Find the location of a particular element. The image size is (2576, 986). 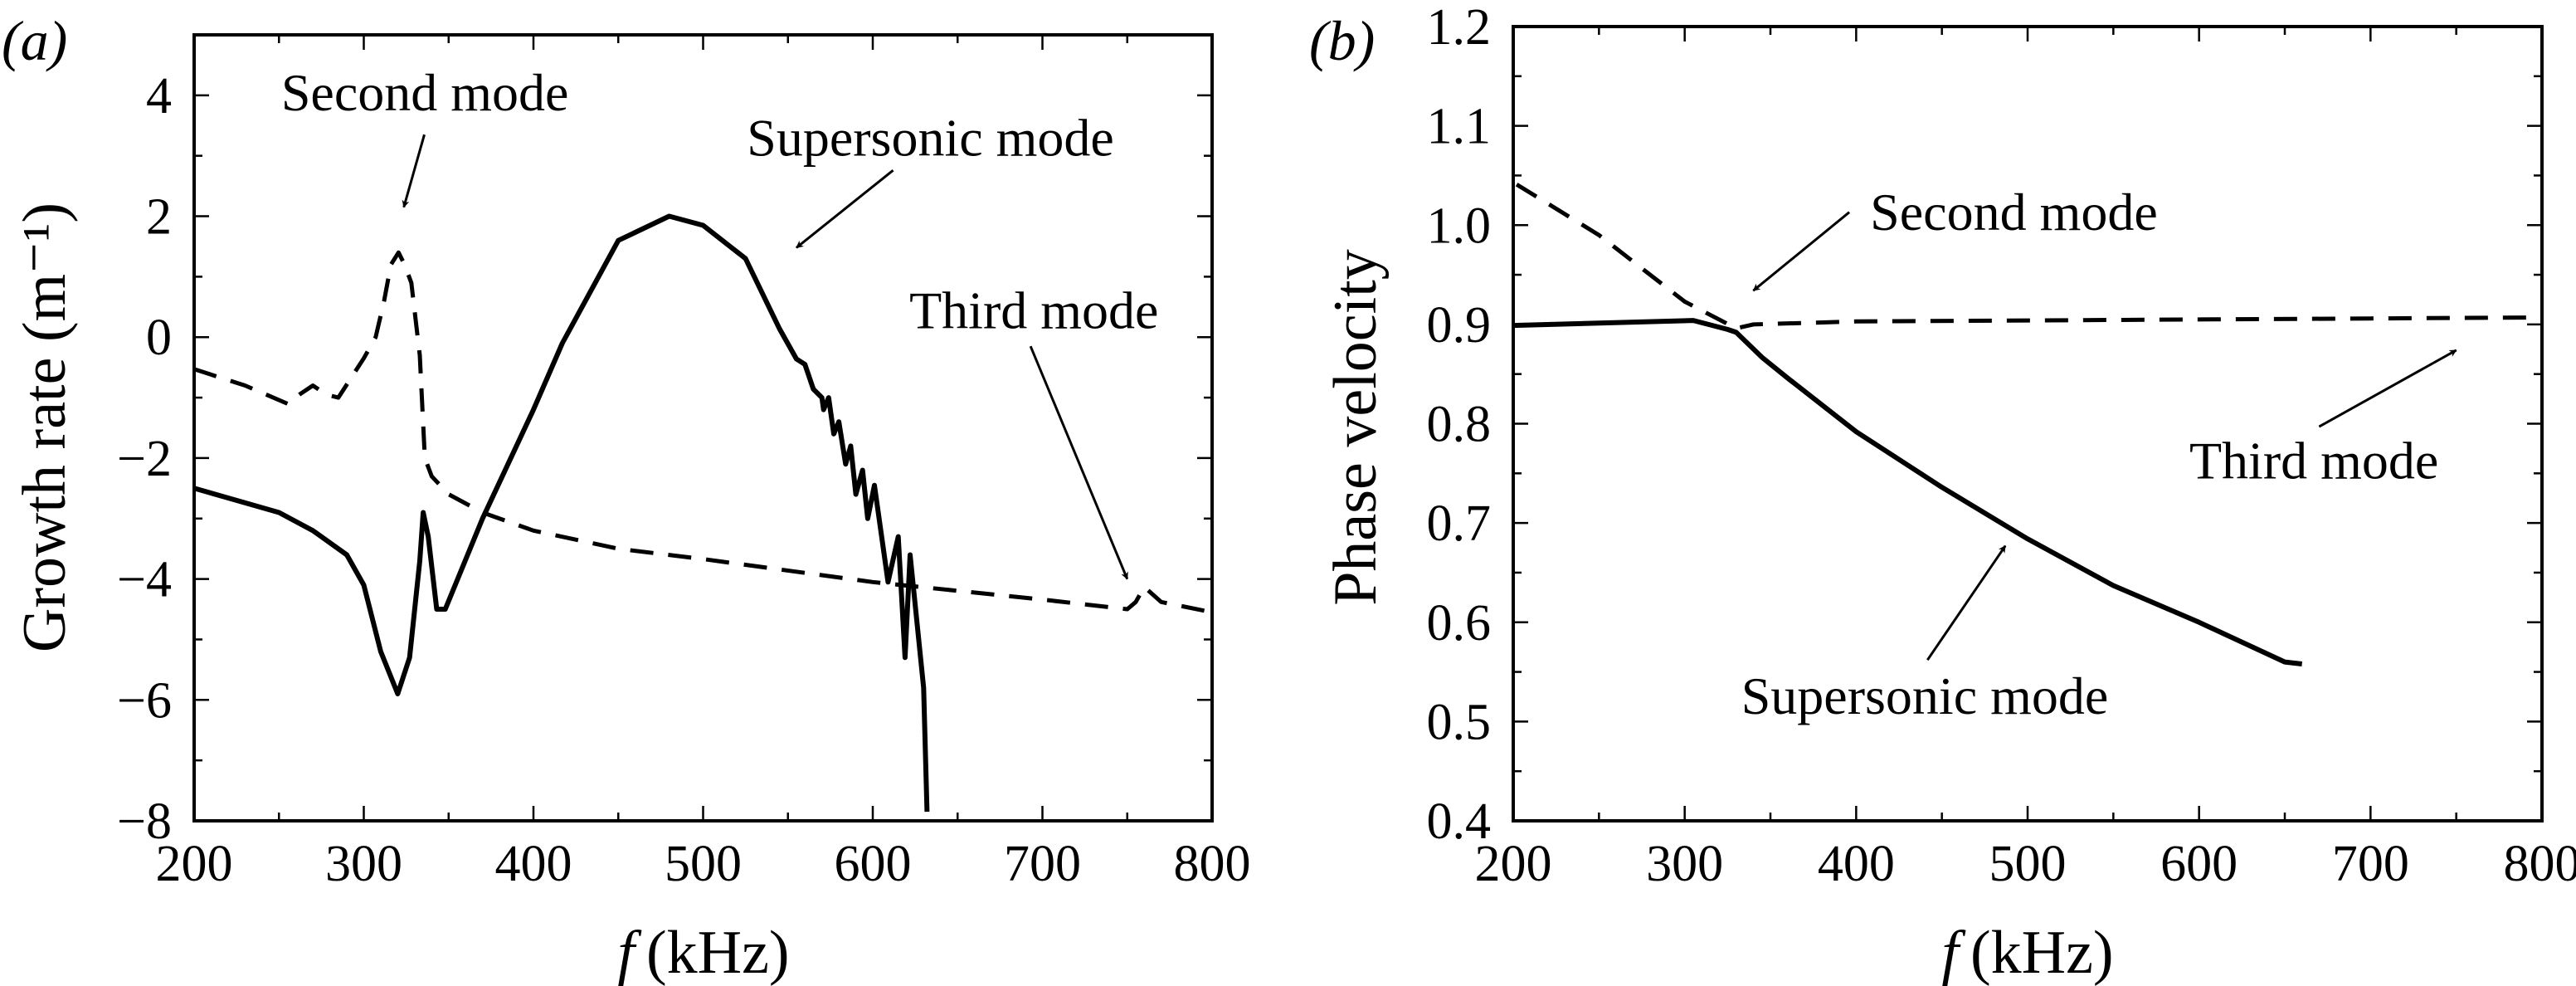

panel-label-b: (b) is located at coordinates (1342, 40).